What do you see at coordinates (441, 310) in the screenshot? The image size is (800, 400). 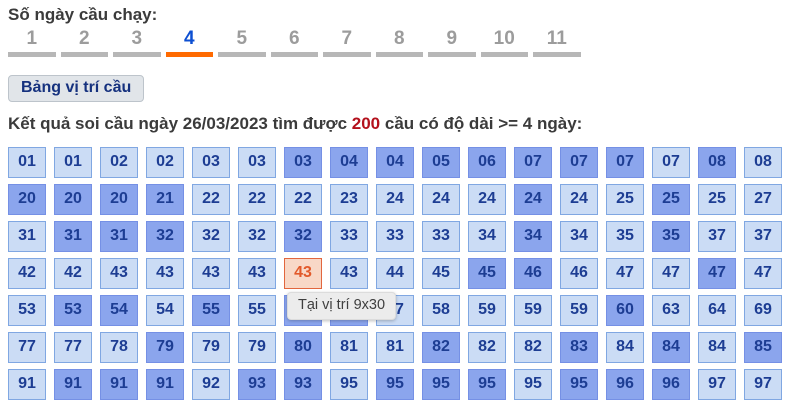 I see `grid-cell: 58` at bounding box center [441, 310].